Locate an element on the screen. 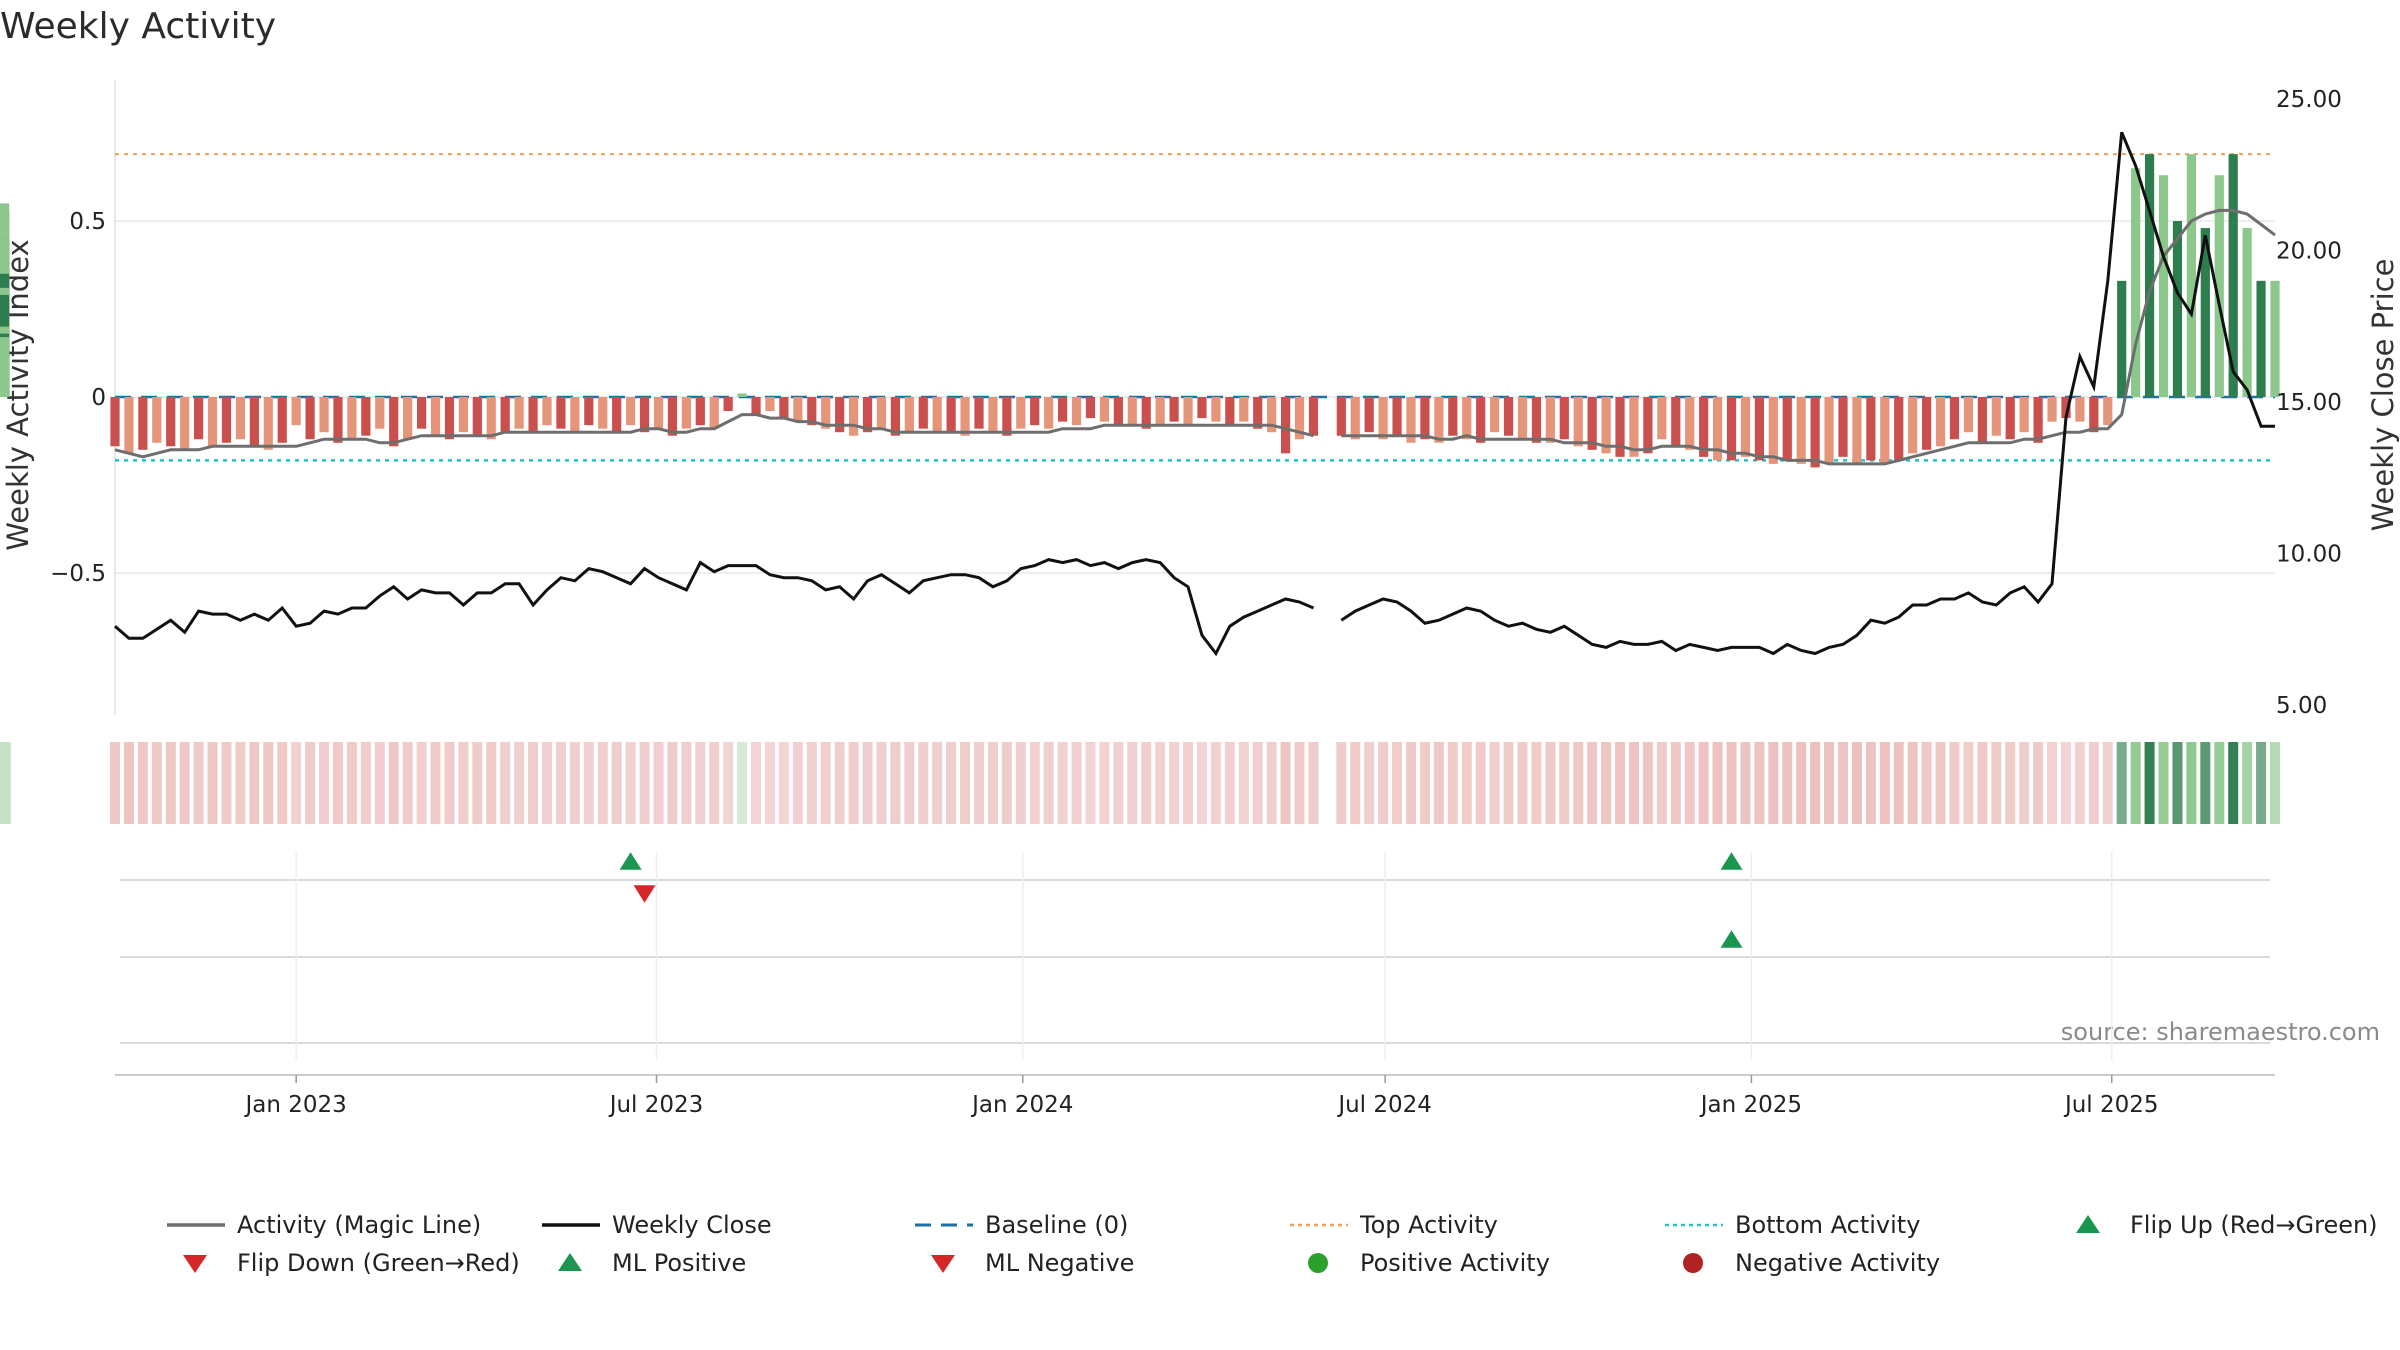 This screenshot has height=1350, width=2400. legend-item: Baseline (0) is located at coordinates (1021, 1225).